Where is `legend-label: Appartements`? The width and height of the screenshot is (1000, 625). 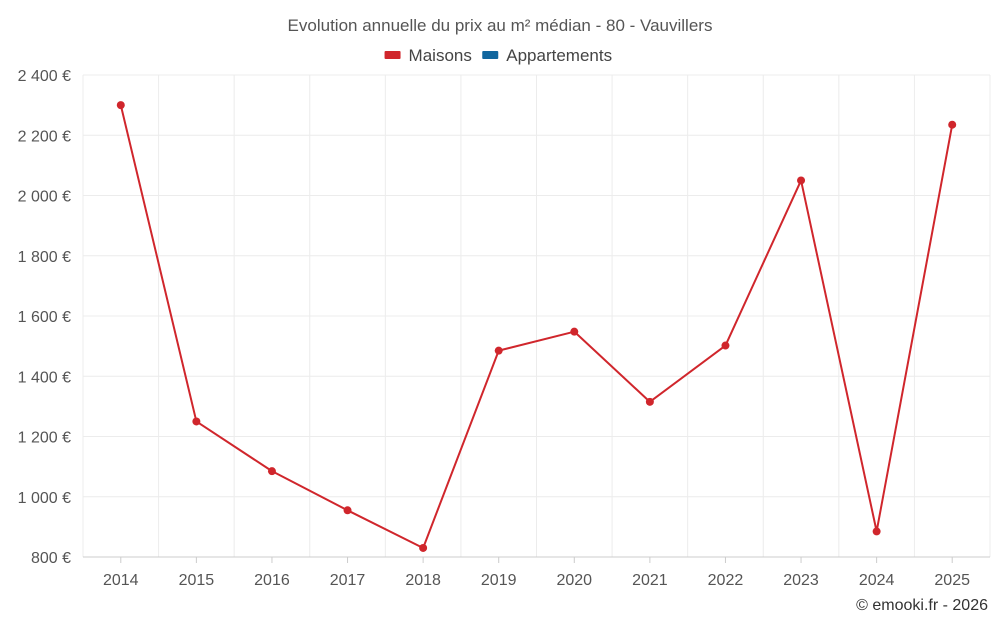 legend-label: Appartements is located at coordinates (559, 55).